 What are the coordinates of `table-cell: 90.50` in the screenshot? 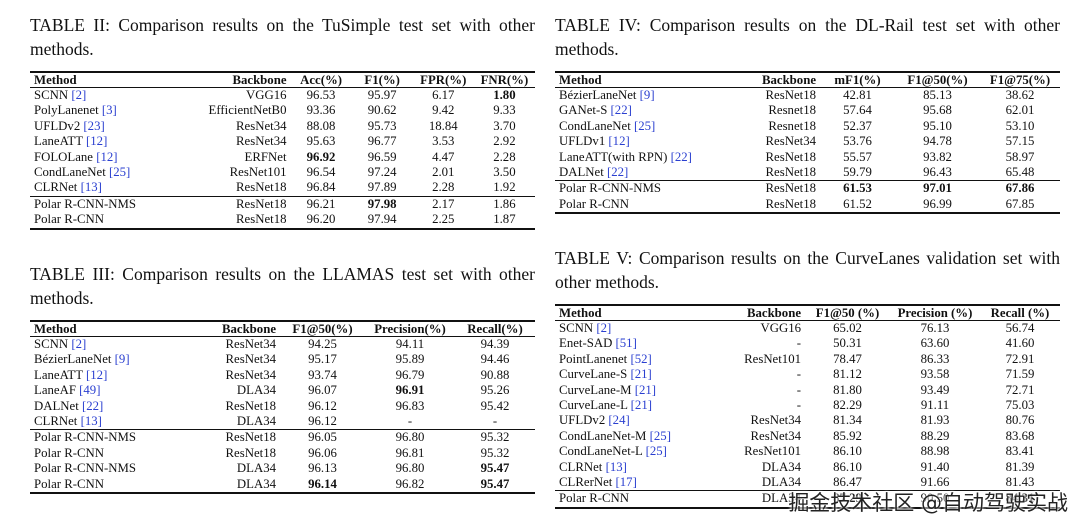 It's located at (935, 498).